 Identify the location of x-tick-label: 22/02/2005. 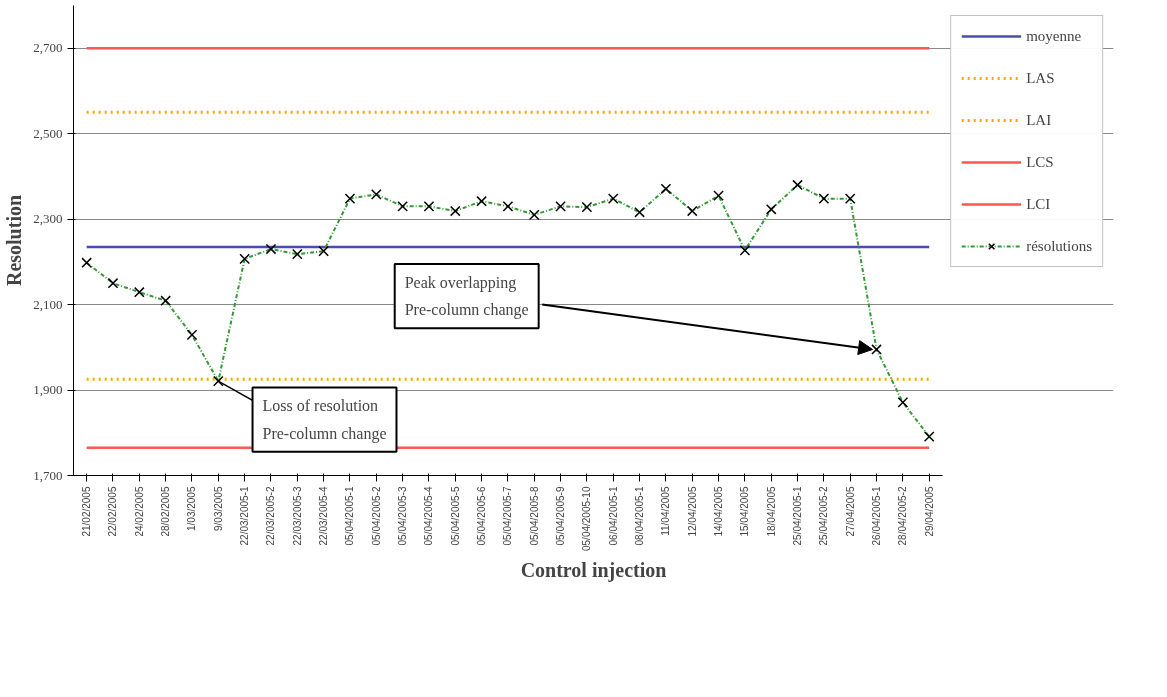
(113, 511).